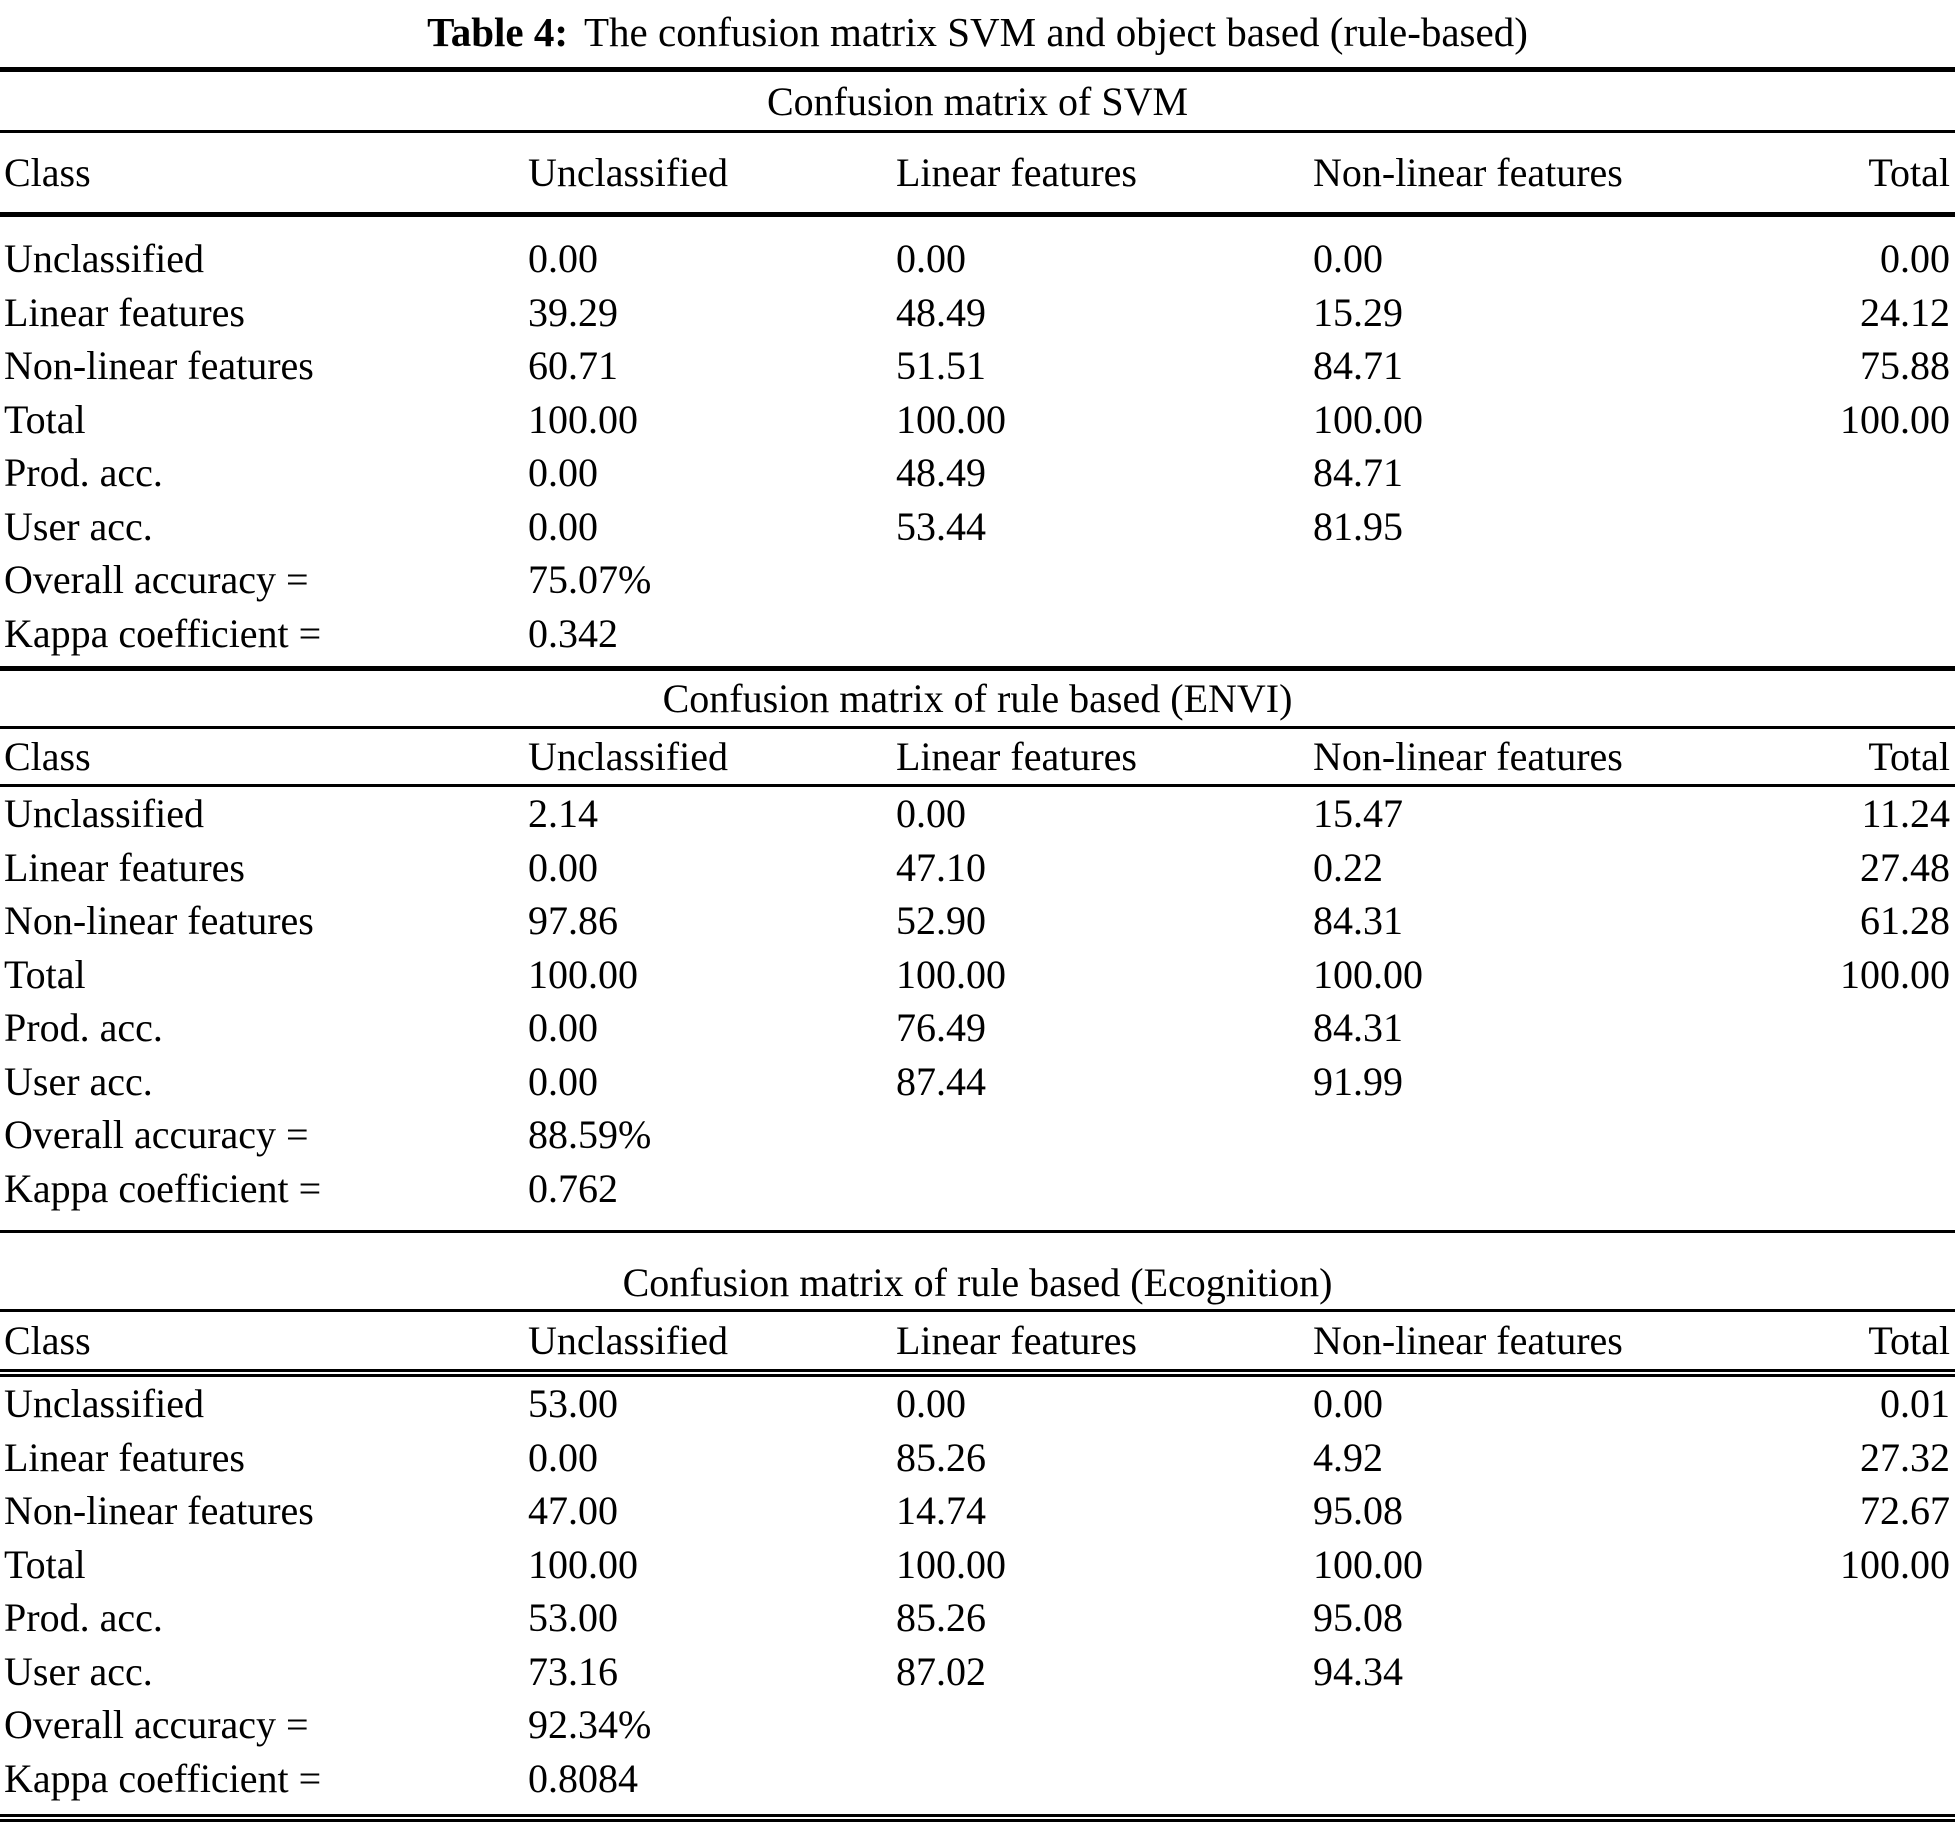 The image size is (1955, 1833). Describe the element at coordinates (977, 1511) in the screenshot. I see `table-row: Non-linear features 47.00 14.74 95.08 72.67` at that location.